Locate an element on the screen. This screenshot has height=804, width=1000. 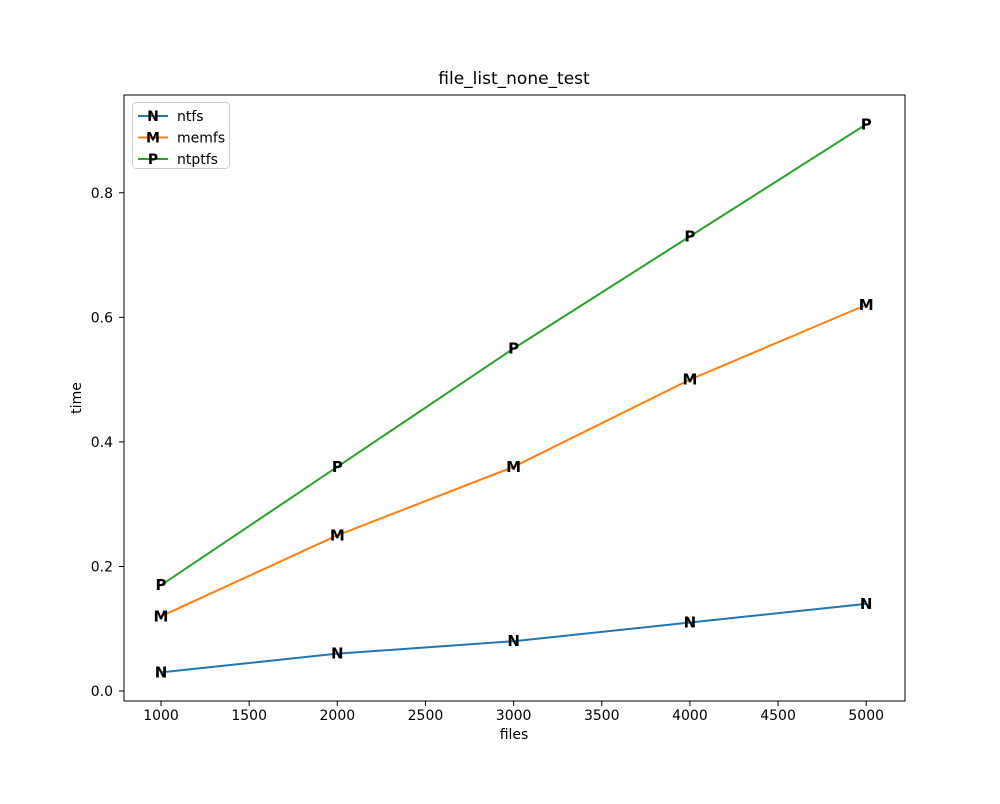
legend-box is located at coordinates (181, 135).